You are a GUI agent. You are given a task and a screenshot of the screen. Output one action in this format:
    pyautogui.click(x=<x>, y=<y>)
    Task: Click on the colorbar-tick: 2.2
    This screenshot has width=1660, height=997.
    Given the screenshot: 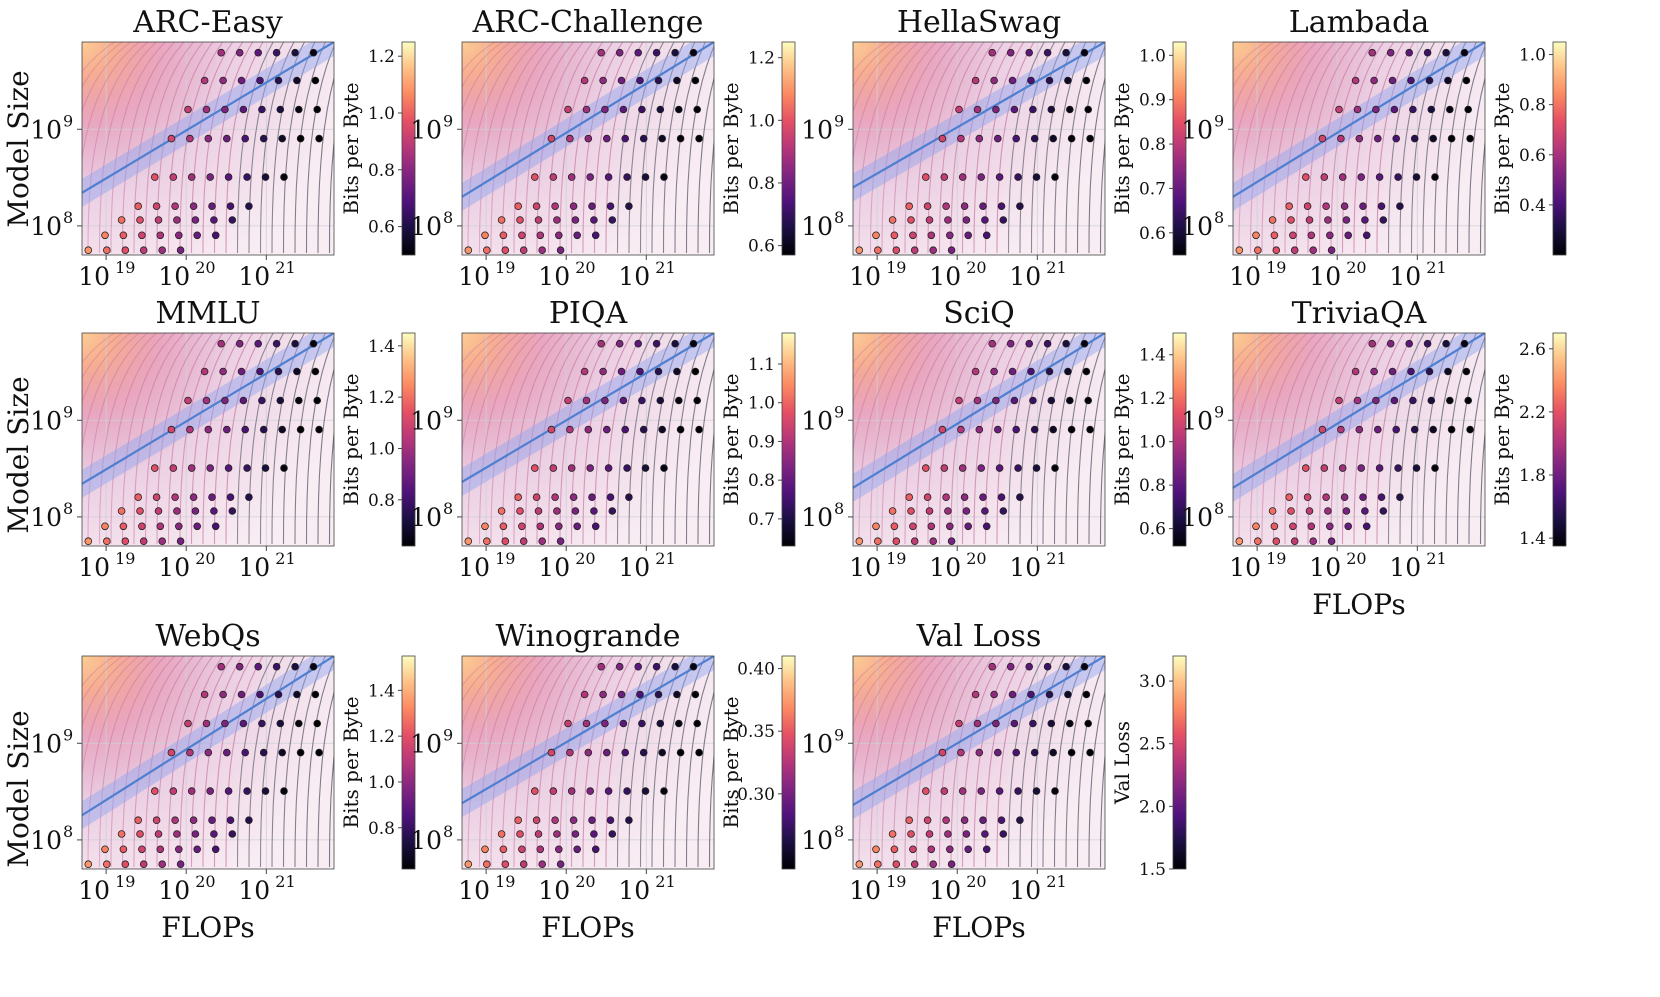 What is the action you would take?
    pyautogui.click(x=1532, y=413)
    